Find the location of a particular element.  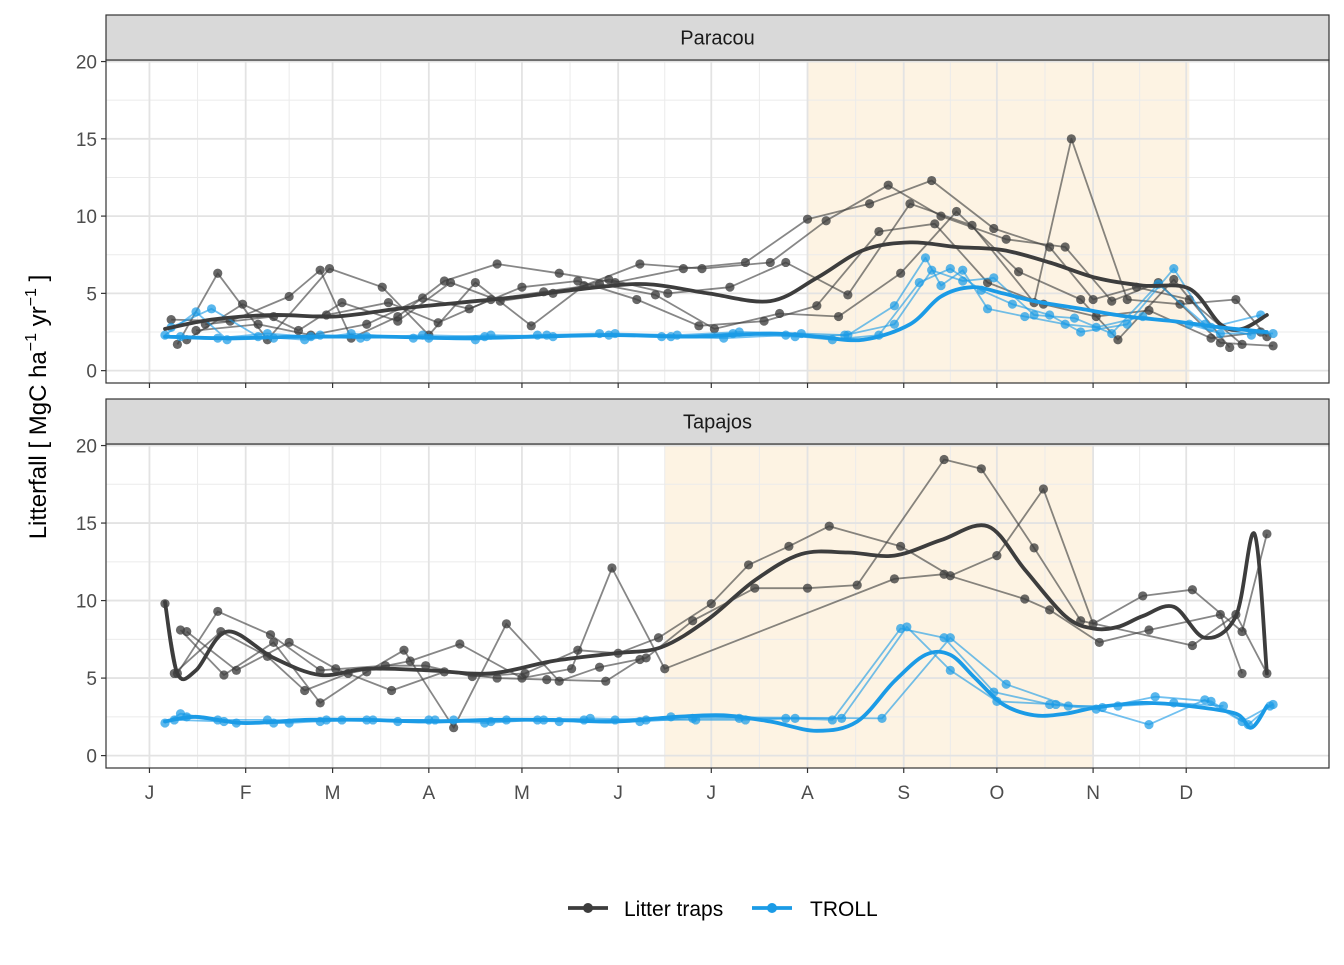

y-axis-title-exp2: −1 is located at coordinates (31, 297).